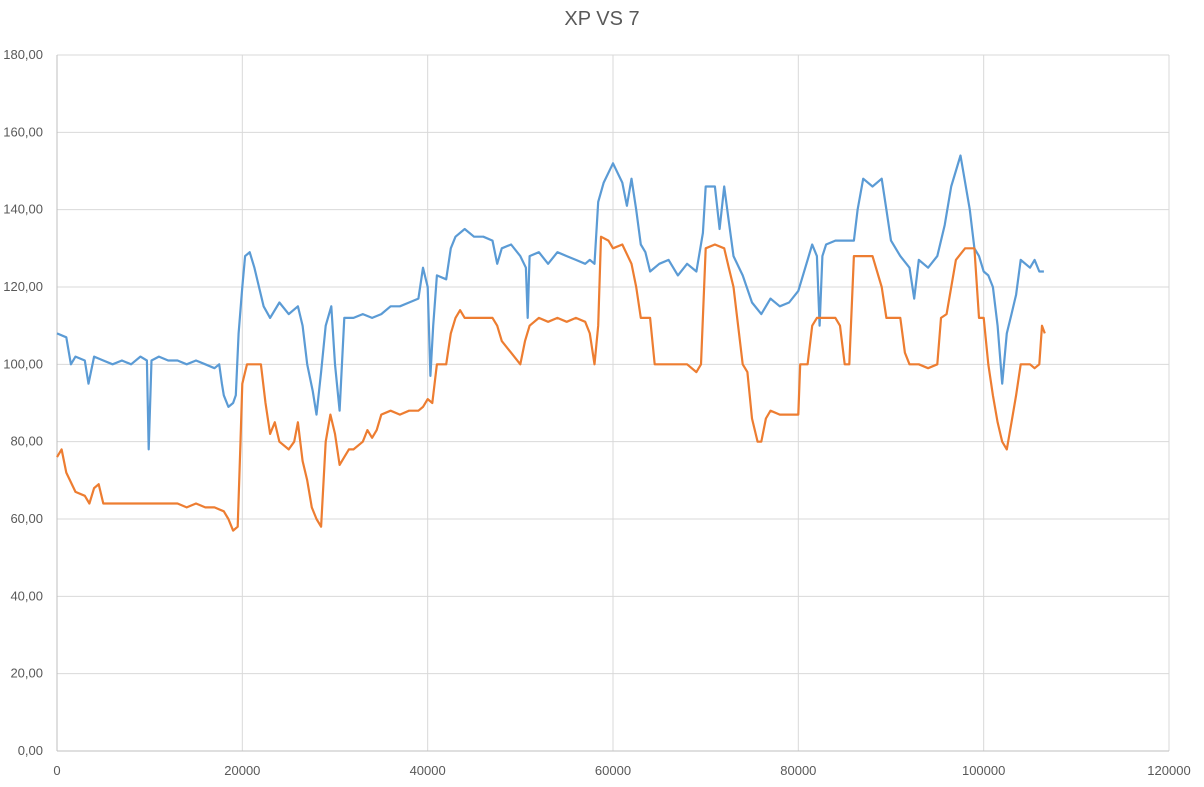 This screenshot has height=787, width=1204. I want to click on x-tick-label: 100000, so click(983, 770).